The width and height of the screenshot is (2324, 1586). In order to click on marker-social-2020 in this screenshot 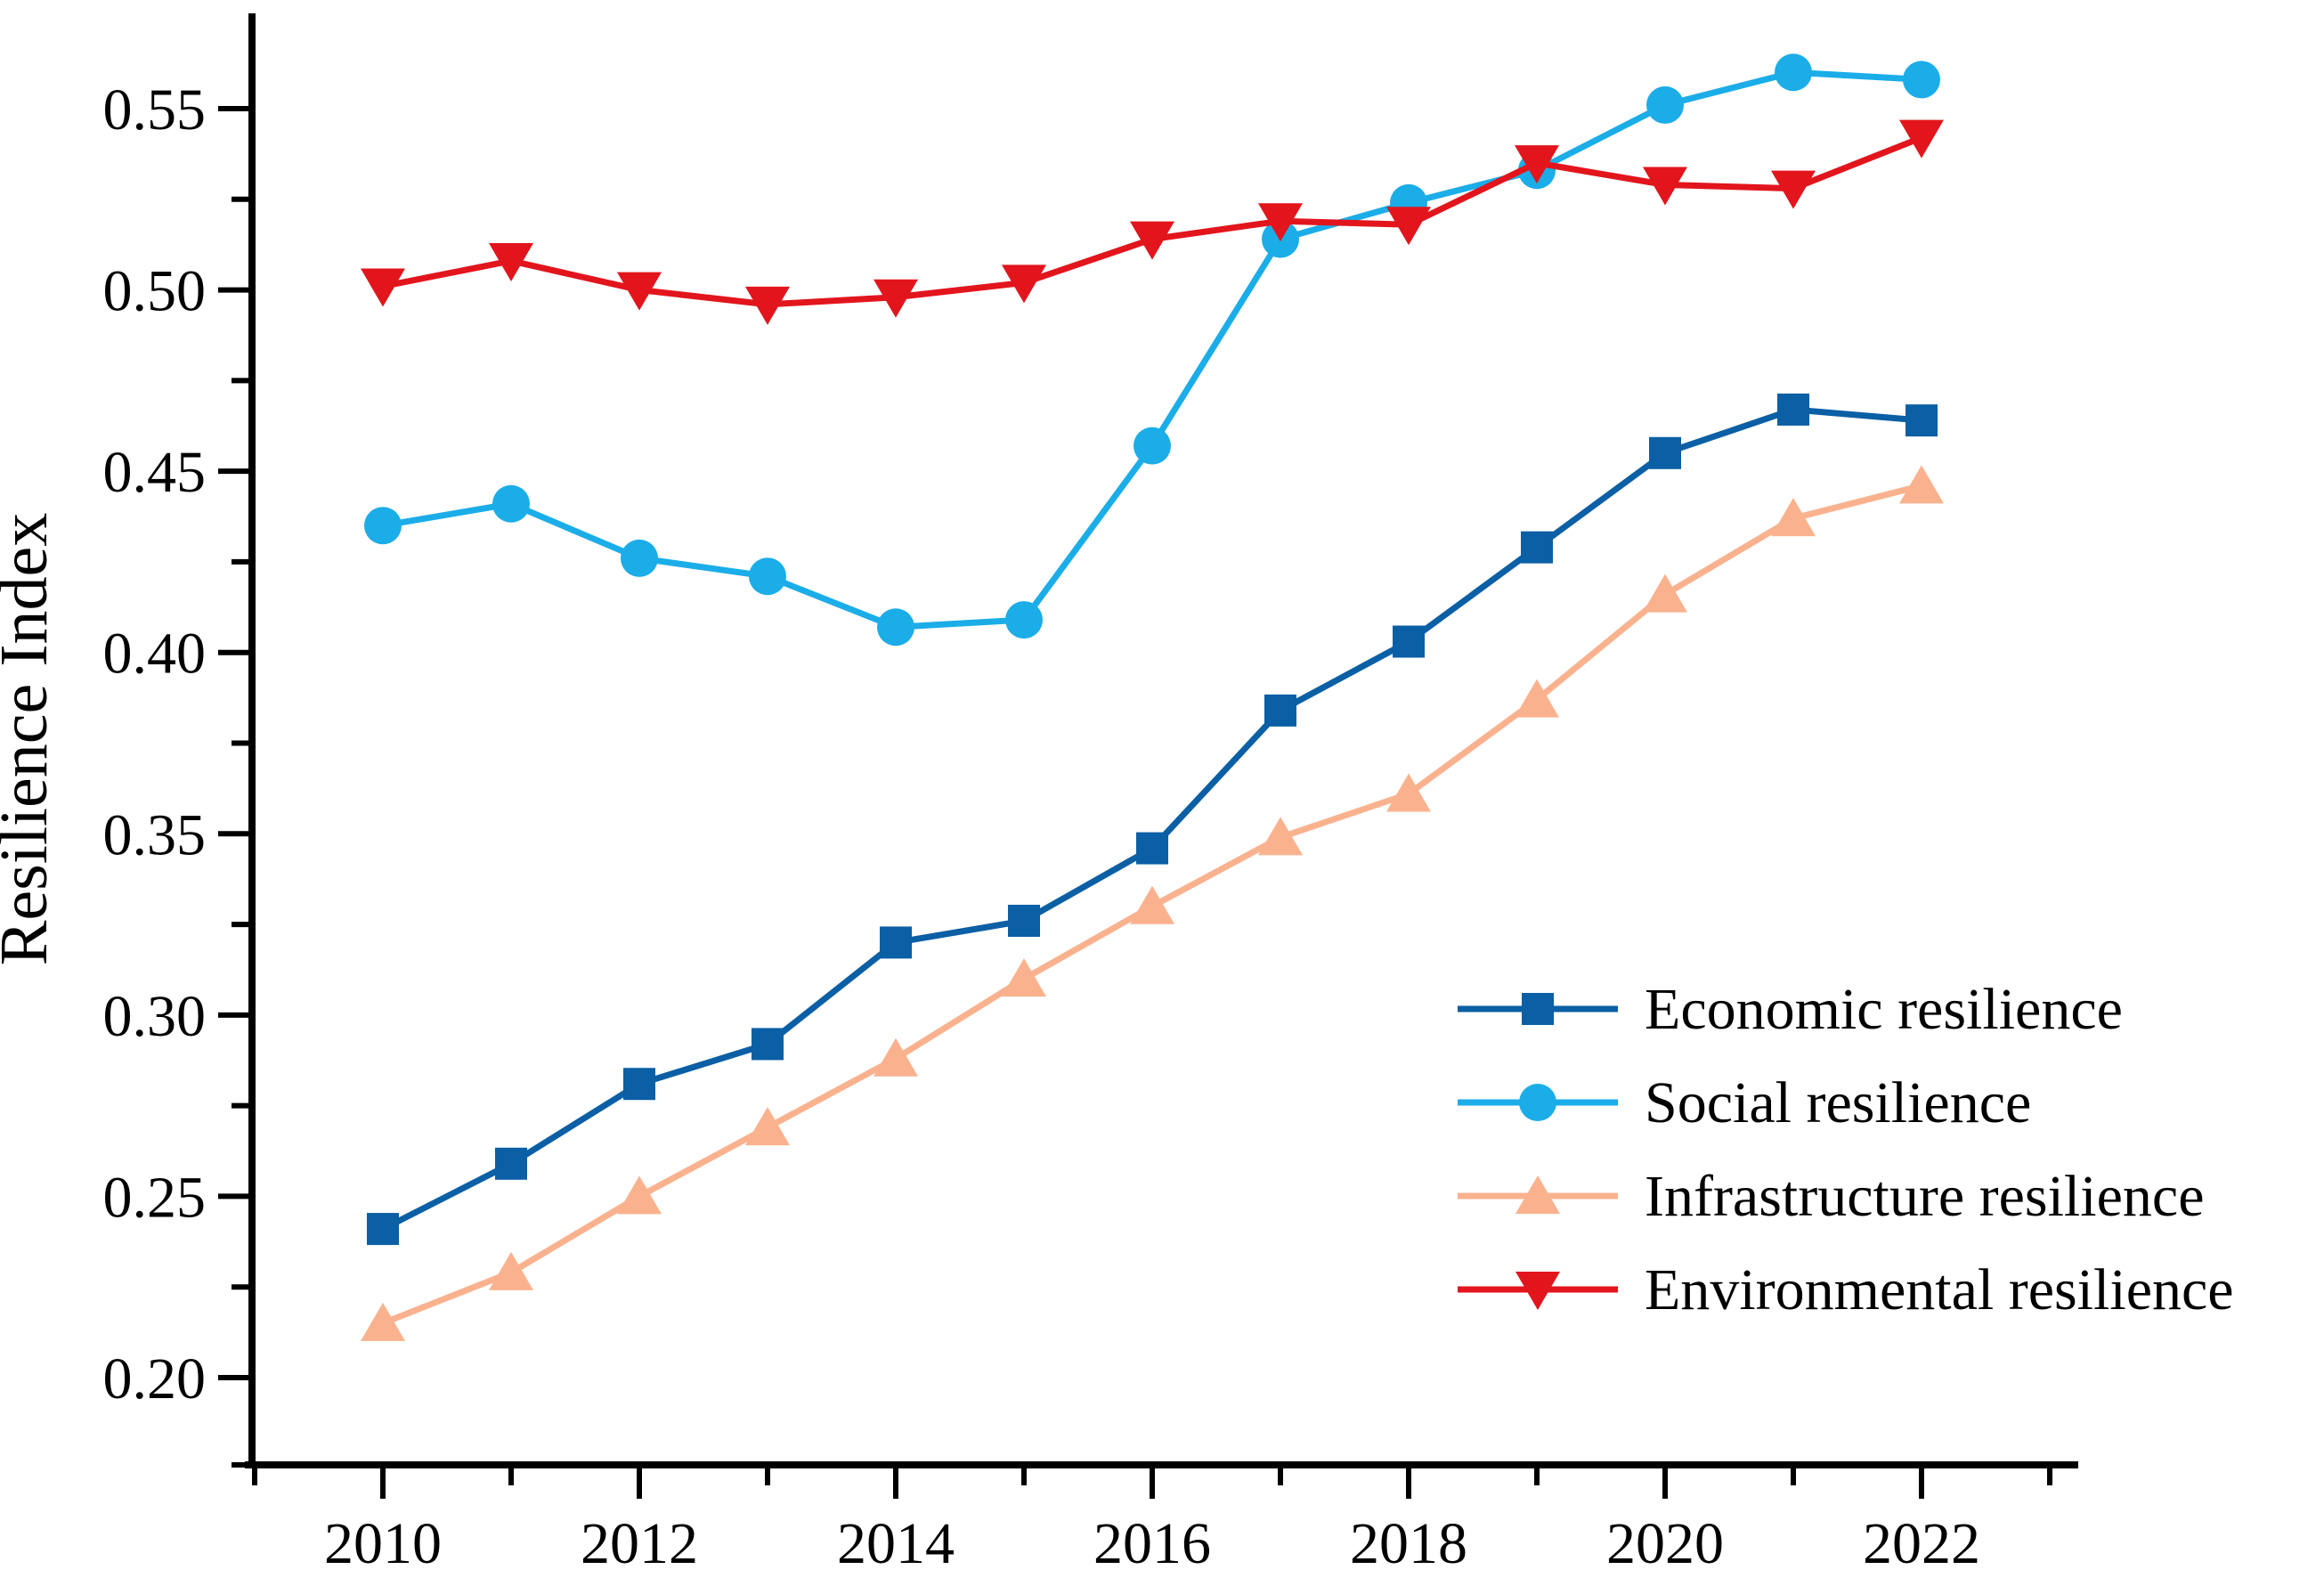, I will do `click(1665, 104)`.